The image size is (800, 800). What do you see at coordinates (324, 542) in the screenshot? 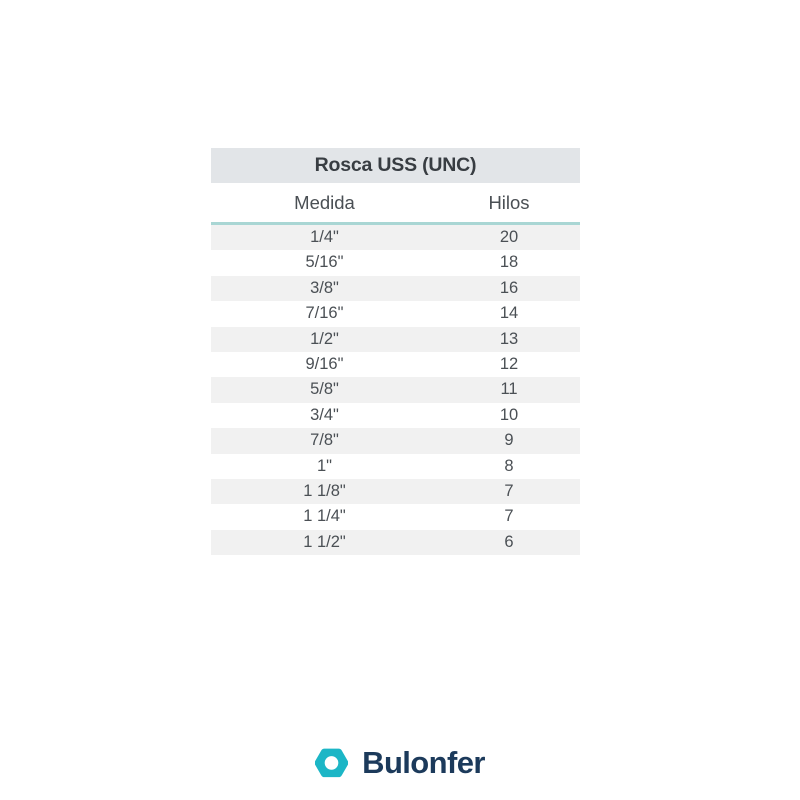
I see `cell-medida: 1 1/2"` at bounding box center [324, 542].